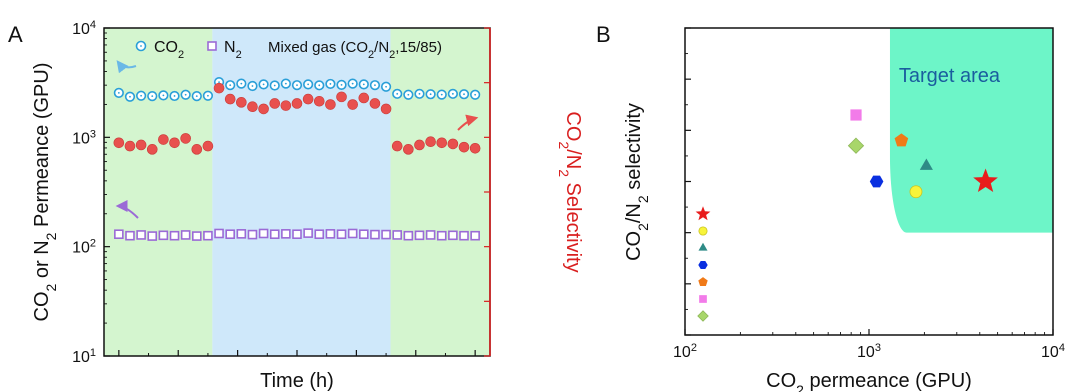 This screenshot has width=1070, height=392. I want to click on tick-exponent: 2, so click(93, 244).